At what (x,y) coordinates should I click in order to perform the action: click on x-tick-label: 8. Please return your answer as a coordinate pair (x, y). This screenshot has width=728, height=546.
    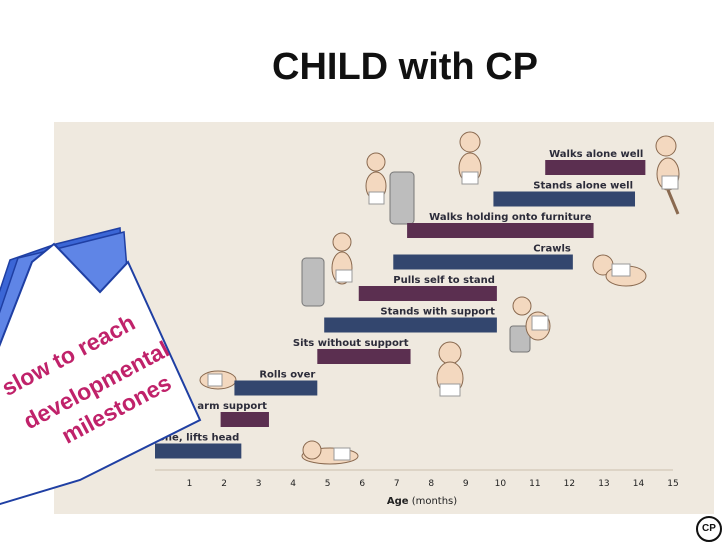
    Looking at the image, I should click on (431, 484).